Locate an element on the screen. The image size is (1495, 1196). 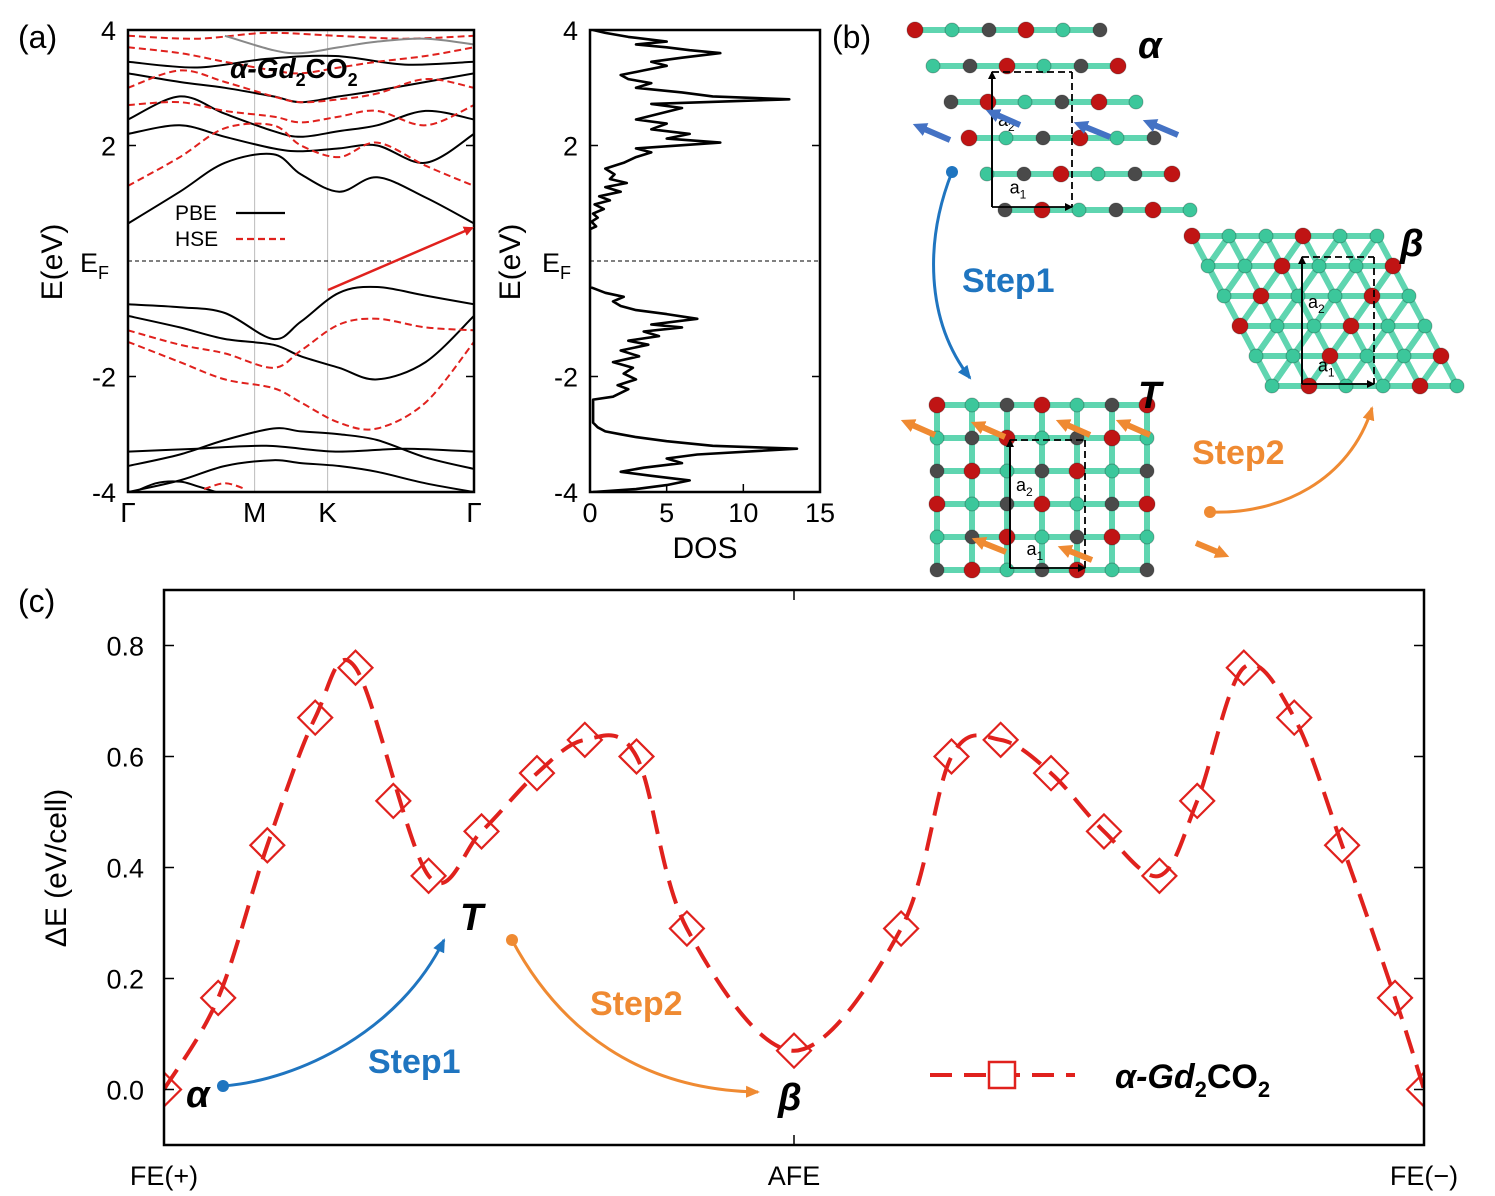
energy-xtick-label: FE(−) is located at coordinates (1424, 1176).